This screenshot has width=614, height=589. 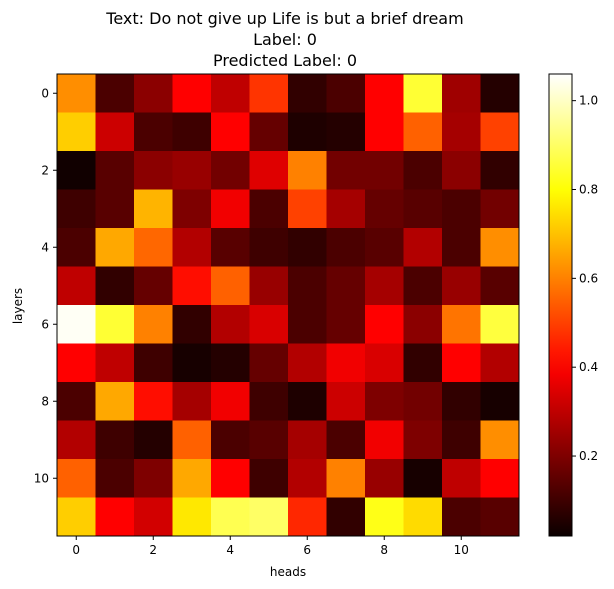 What do you see at coordinates (76, 550) in the screenshot?
I see `x-tick-label: 0` at bounding box center [76, 550].